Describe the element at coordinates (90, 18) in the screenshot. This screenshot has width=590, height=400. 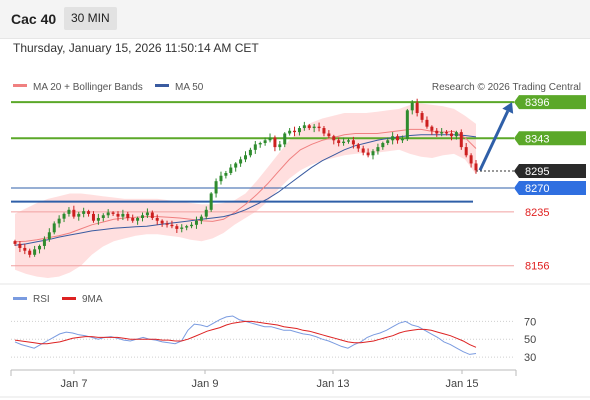
I see `timeframe-button: 30 MIN` at that location.